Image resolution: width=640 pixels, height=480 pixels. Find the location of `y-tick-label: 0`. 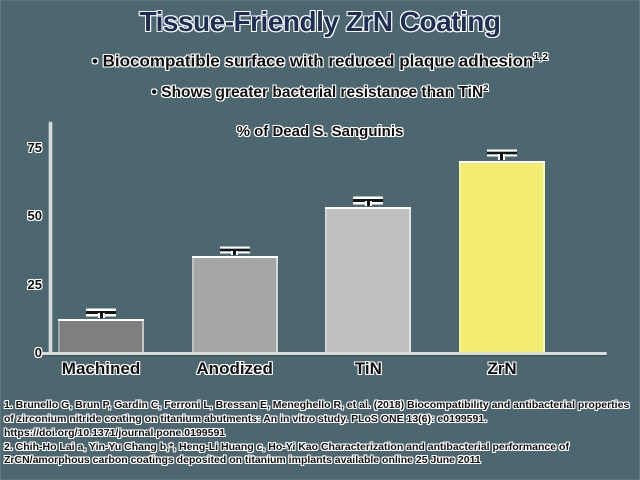

y-tick-label: 0 is located at coordinates (38, 352).